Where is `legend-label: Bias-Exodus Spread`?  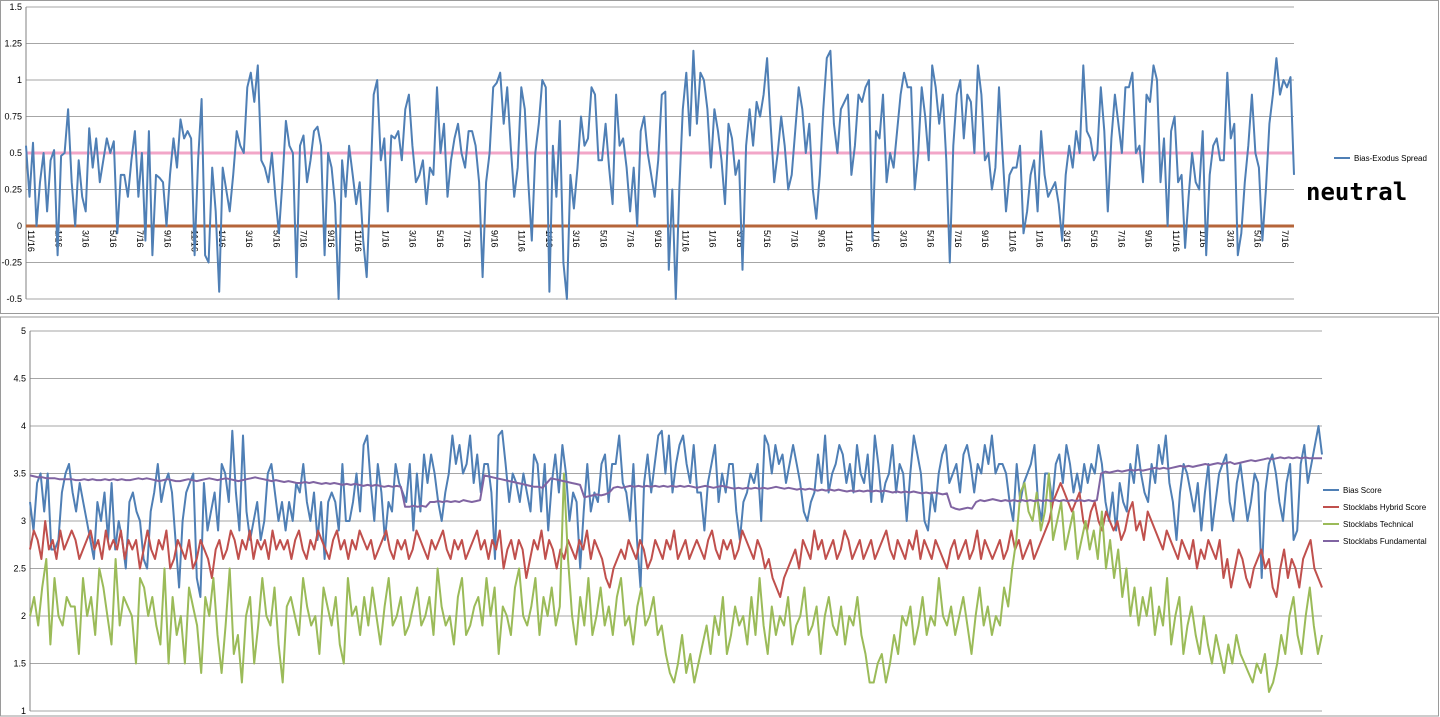 legend-label: Bias-Exodus Spread is located at coordinates (1390, 158).